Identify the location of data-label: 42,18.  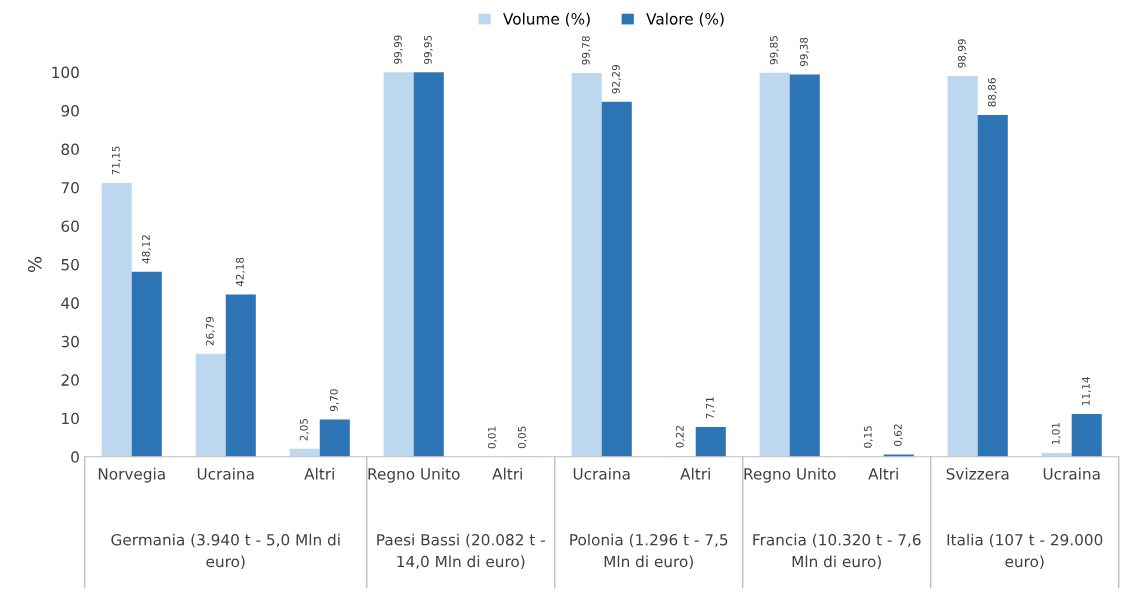
(240, 272).